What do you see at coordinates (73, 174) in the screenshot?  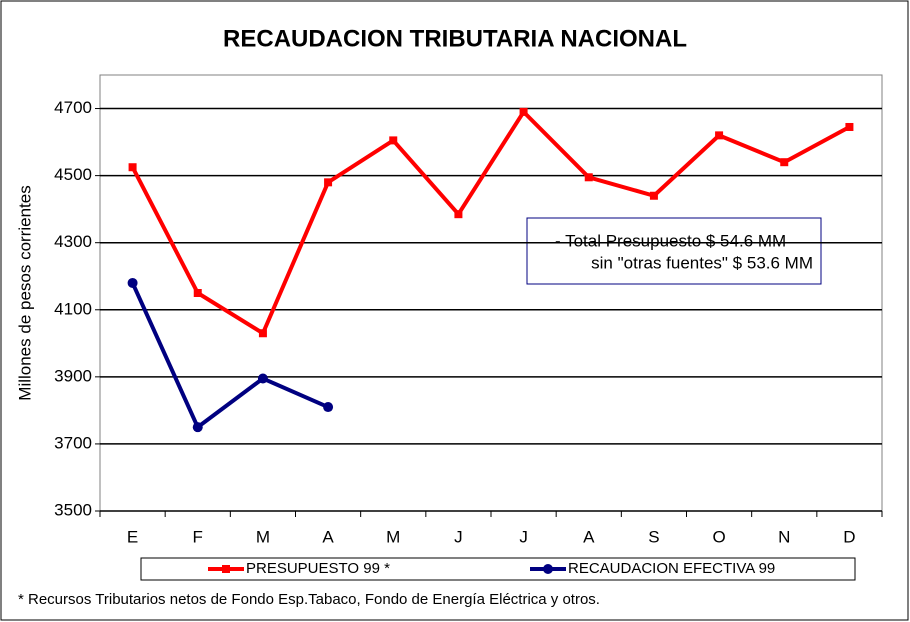 I see `y-tick-label: 4500` at bounding box center [73, 174].